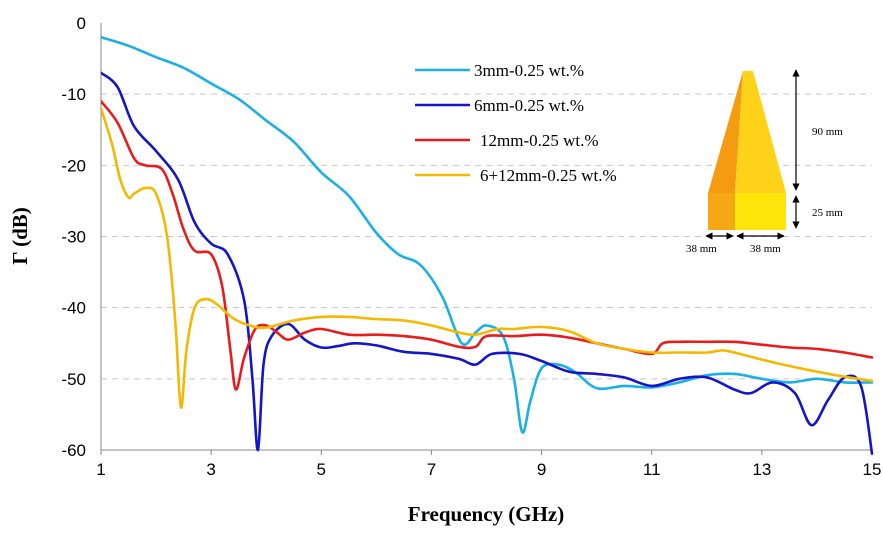 The height and width of the screenshot is (533, 883). Describe the element at coordinates (529, 70) in the screenshot. I see `legend-label-1: 3mm-0.25 wt.%` at that location.